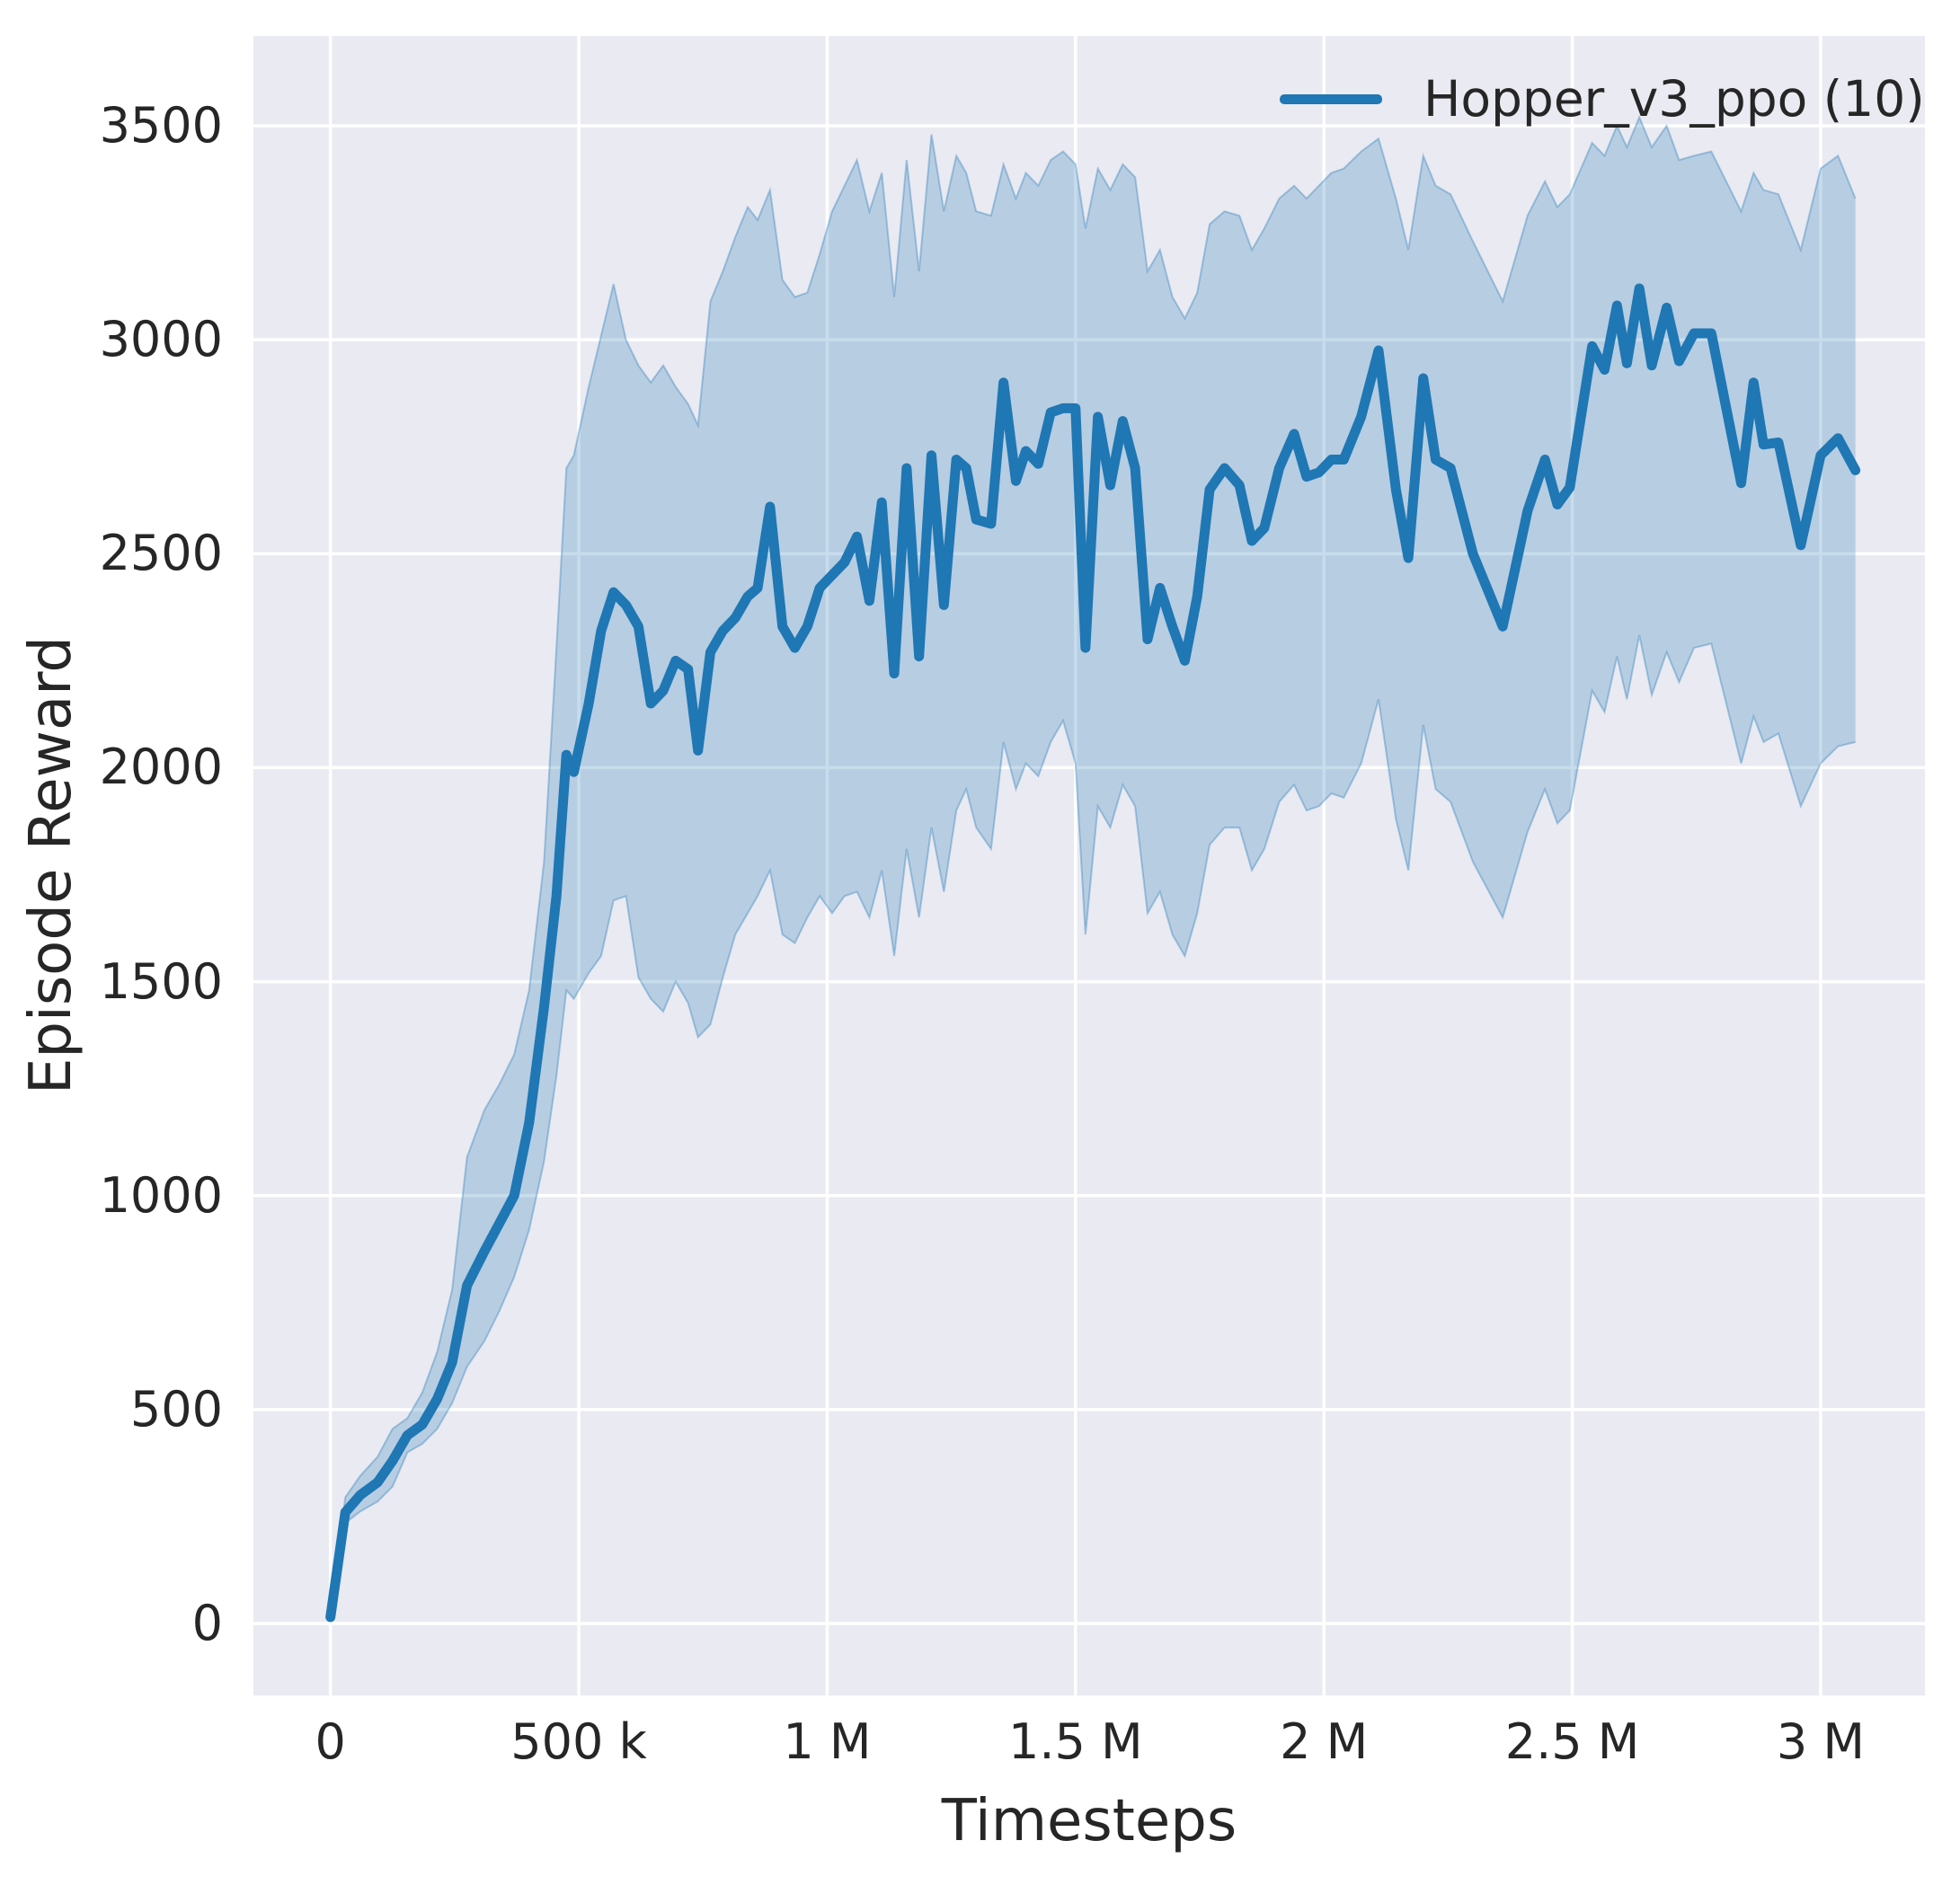 This screenshot has height=1885, width=1960. I want to click on y-tick-label: 3500, so click(161, 126).